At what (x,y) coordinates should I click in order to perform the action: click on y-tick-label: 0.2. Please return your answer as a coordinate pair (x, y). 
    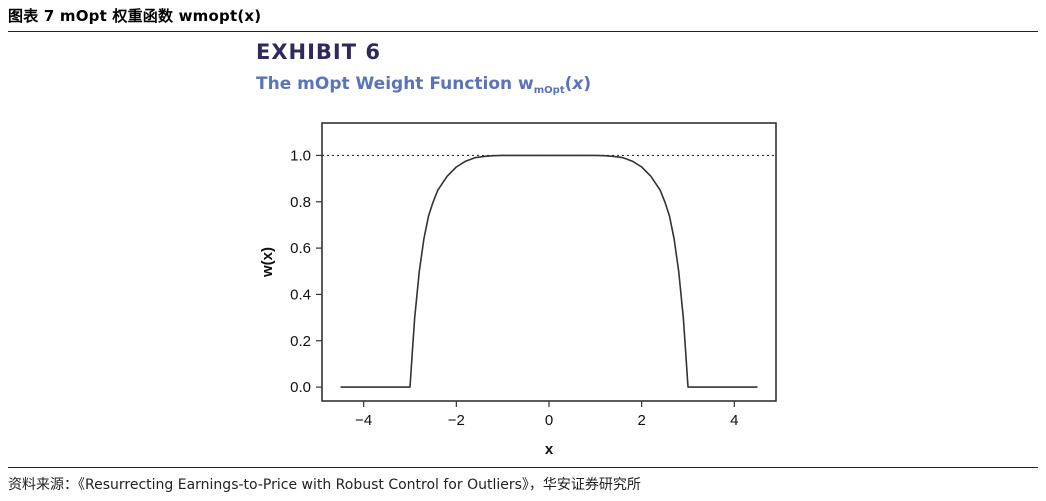
    Looking at the image, I should click on (300, 341).